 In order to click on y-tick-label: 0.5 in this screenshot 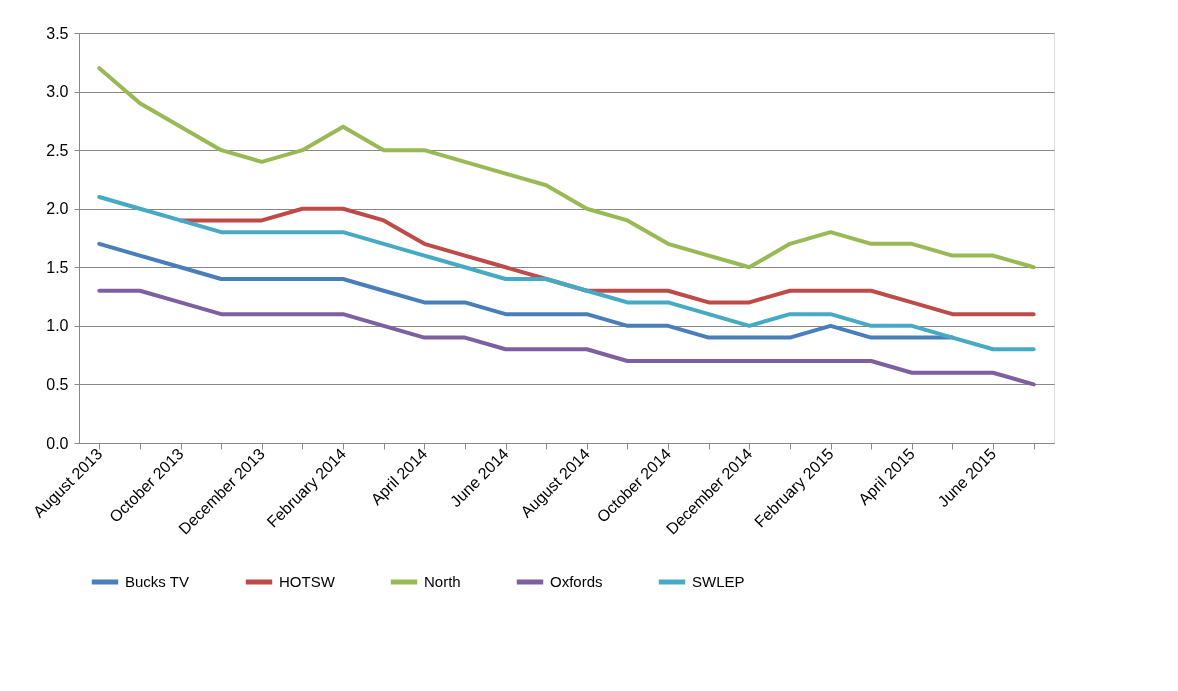, I will do `click(57, 384)`.